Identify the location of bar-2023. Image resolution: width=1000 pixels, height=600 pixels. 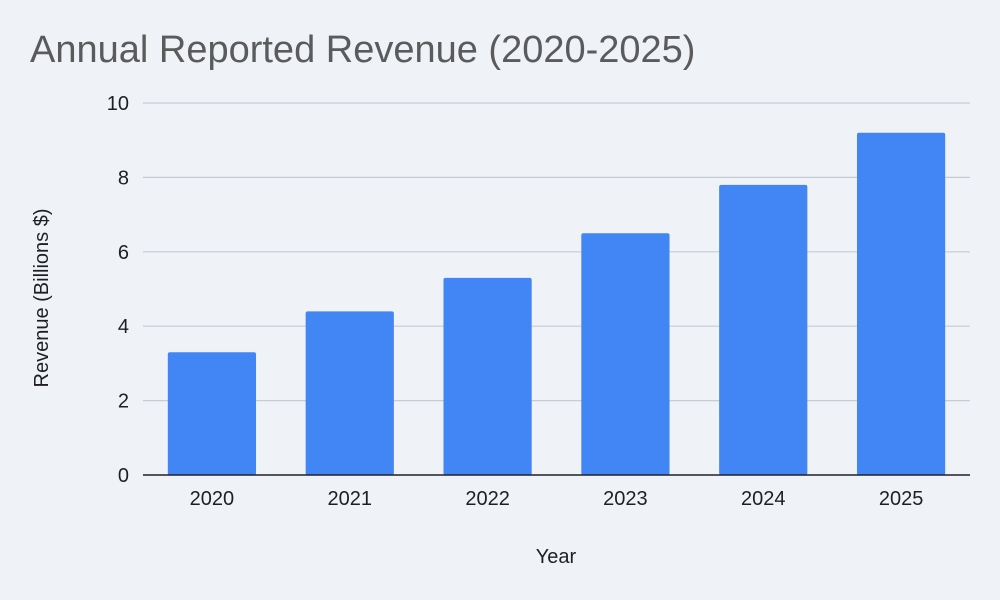
(625, 354).